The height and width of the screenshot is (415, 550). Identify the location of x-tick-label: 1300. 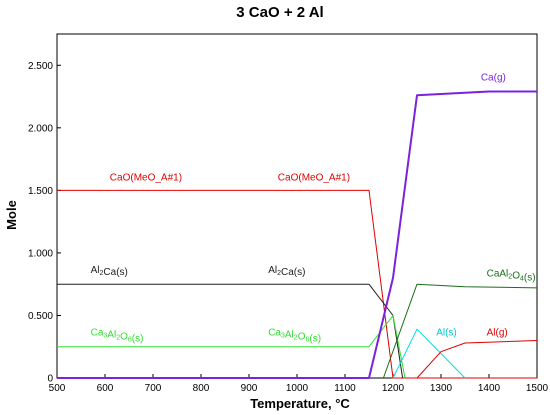
(441, 388).